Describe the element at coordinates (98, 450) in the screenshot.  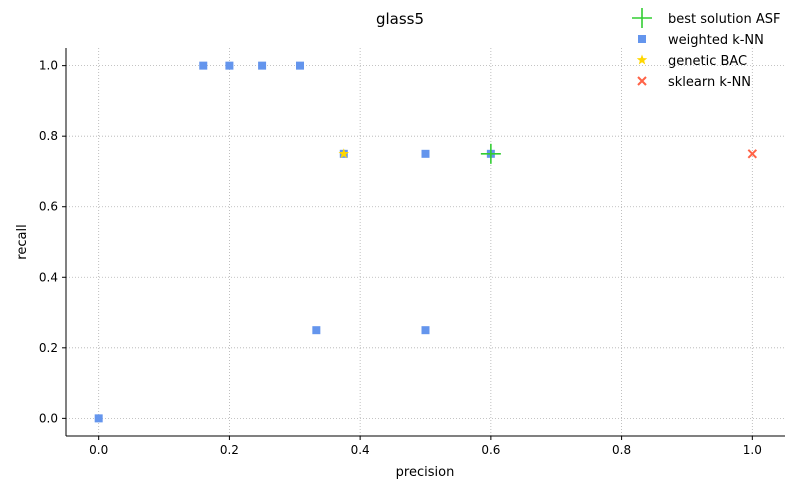
I see `x-tick-label: 0.0` at that location.